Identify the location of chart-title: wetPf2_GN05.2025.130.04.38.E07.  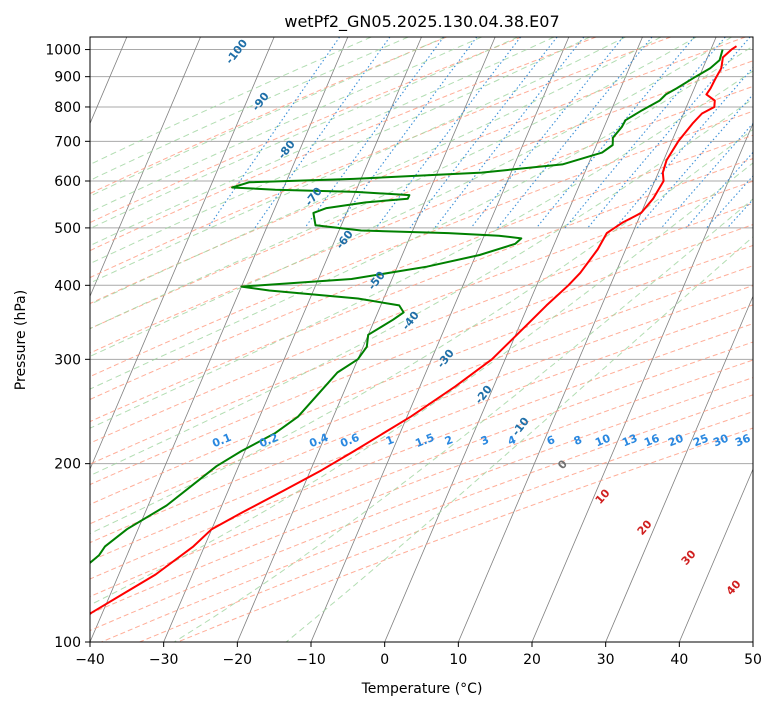
(421, 22).